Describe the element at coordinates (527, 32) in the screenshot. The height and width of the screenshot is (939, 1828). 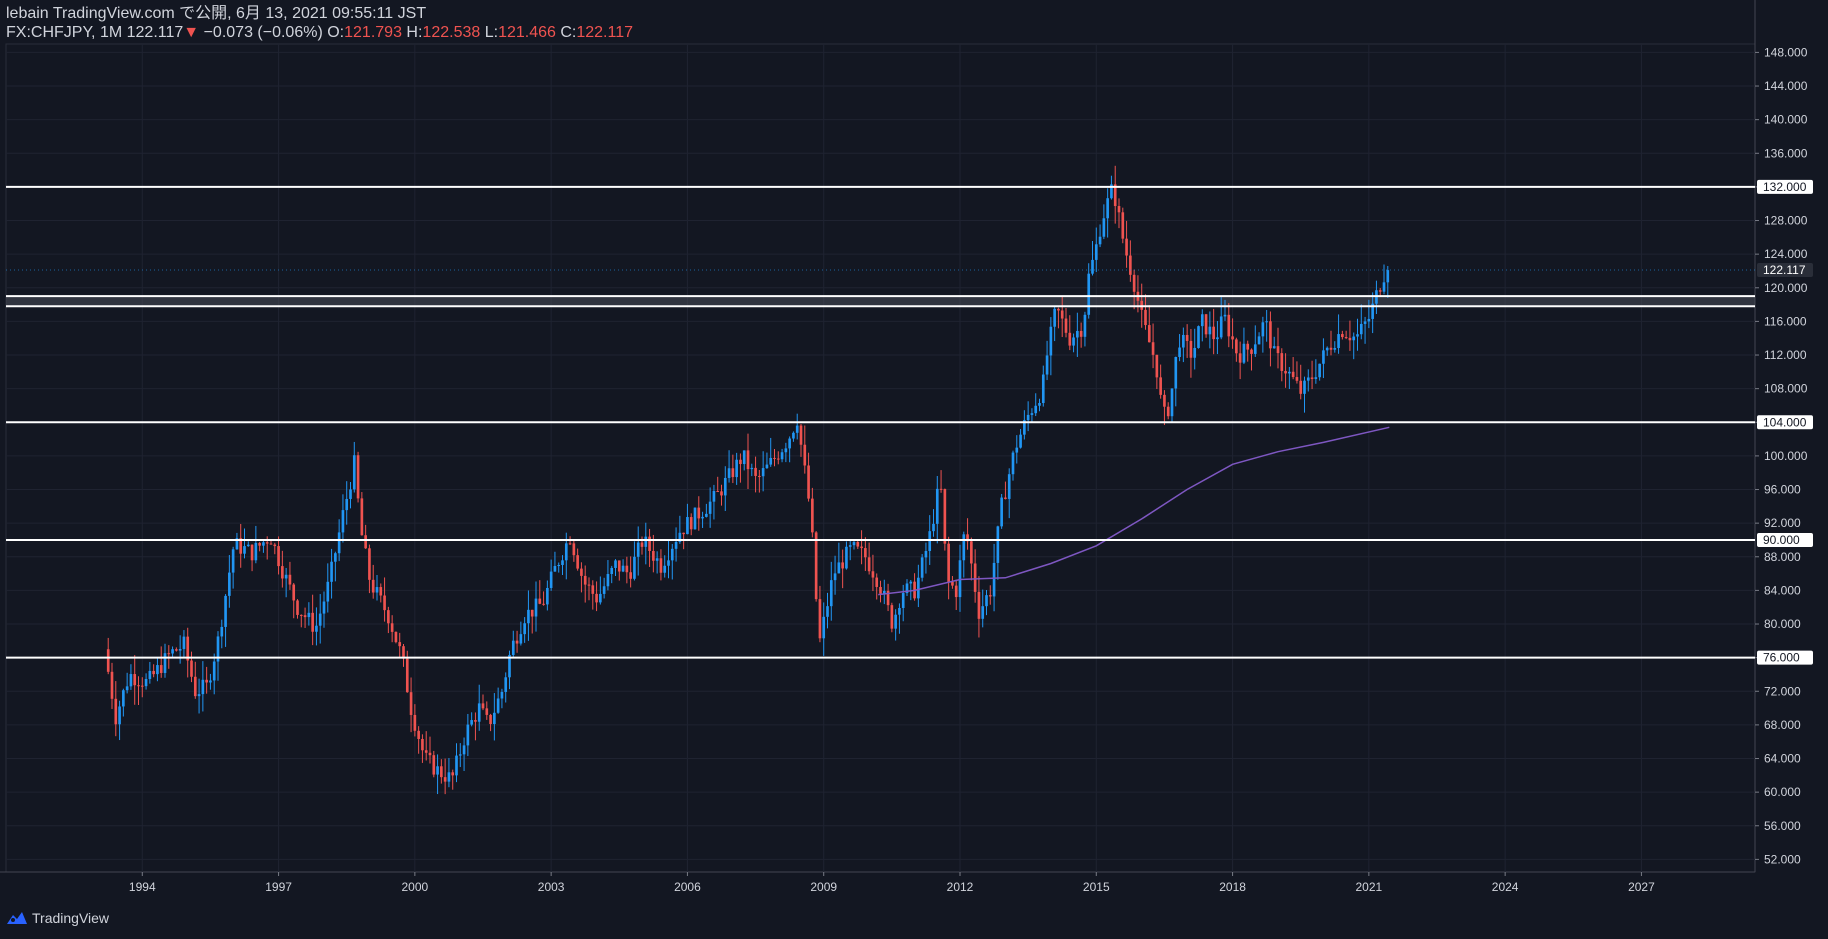
I see `low-value: 121.466` at that location.